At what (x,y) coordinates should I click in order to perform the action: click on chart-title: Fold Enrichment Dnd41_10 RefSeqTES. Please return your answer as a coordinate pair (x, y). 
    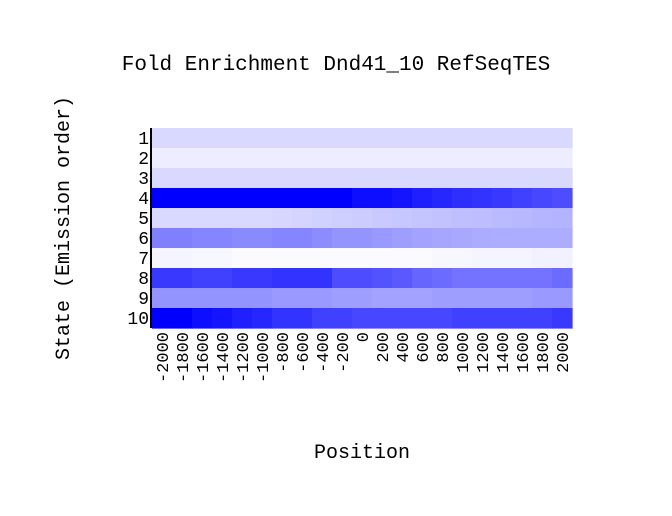
    Looking at the image, I should click on (336, 65).